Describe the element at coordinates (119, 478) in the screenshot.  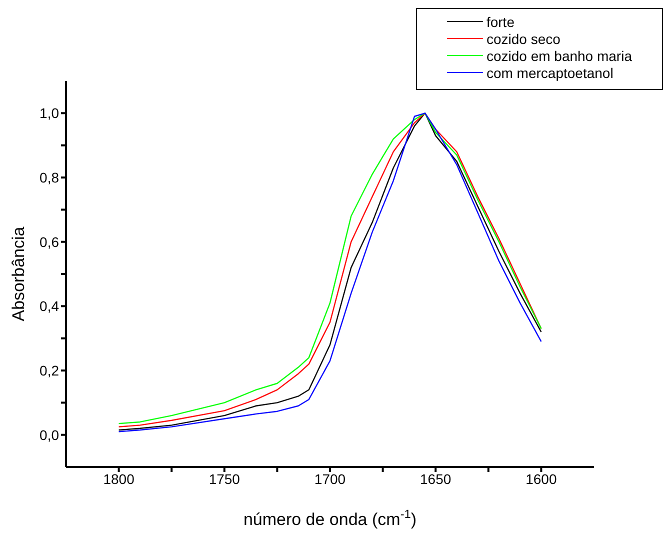
I see `x-tick-label: 1800` at that location.